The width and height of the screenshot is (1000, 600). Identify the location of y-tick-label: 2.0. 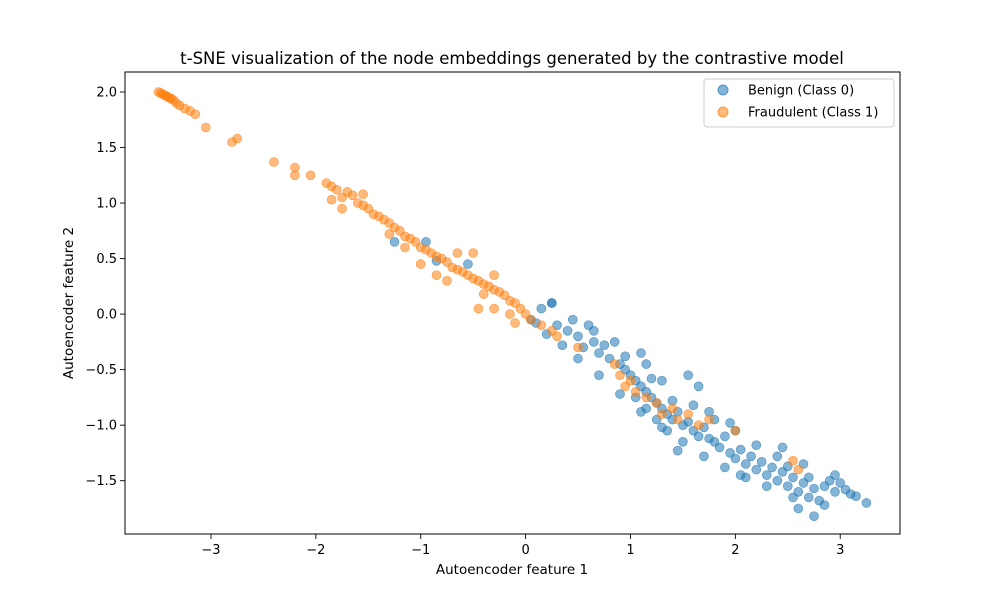
(106, 92).